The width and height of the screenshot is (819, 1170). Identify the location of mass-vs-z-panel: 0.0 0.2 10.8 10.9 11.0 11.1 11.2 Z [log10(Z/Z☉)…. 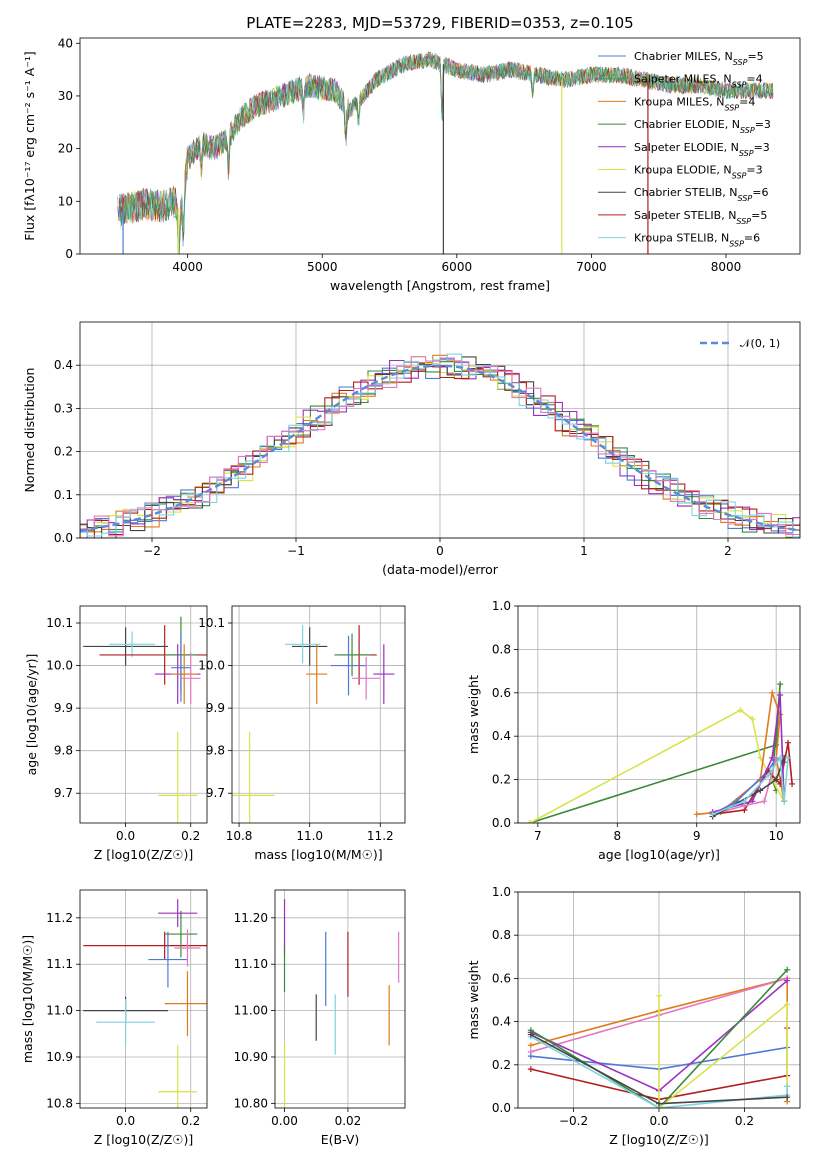
(114, 1018).